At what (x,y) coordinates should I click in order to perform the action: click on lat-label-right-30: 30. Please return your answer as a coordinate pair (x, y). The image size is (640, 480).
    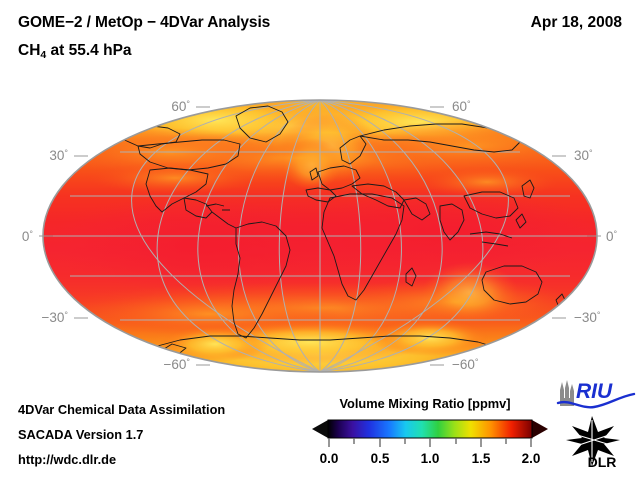
    Looking at the image, I should click on (581, 155).